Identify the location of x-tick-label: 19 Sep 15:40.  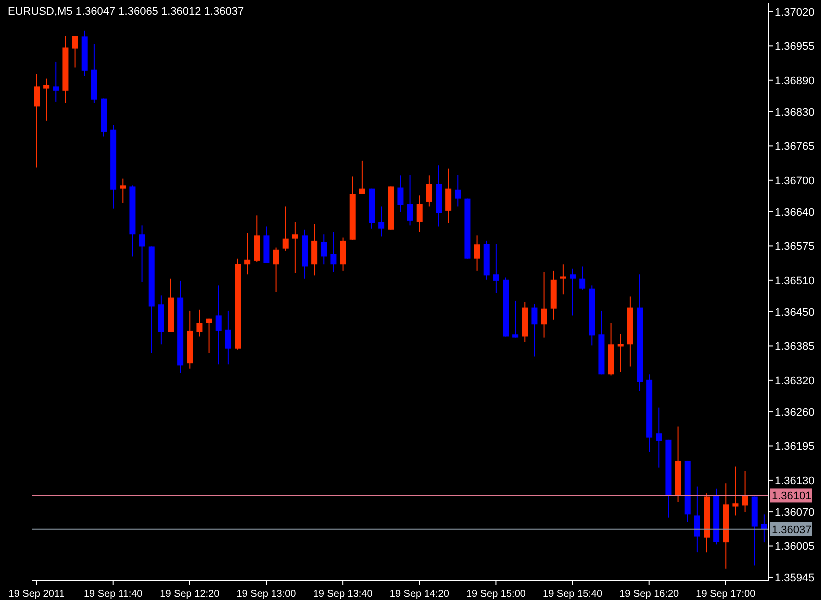
(573, 594).